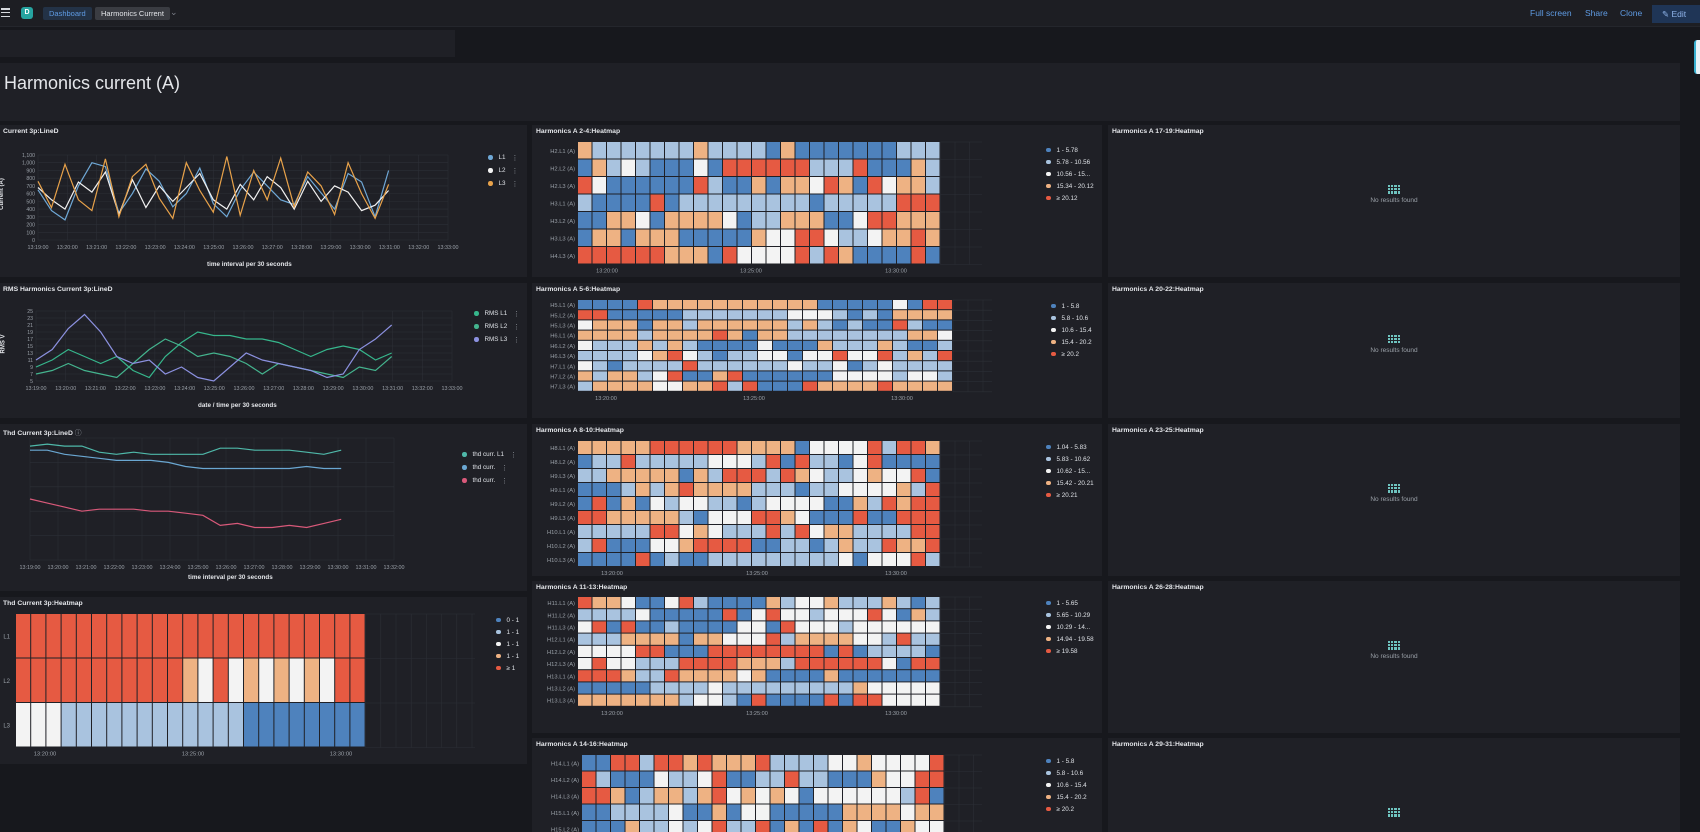 The image size is (1700, 832). I want to click on chevron-down-icon: ⌄, so click(174, 12).